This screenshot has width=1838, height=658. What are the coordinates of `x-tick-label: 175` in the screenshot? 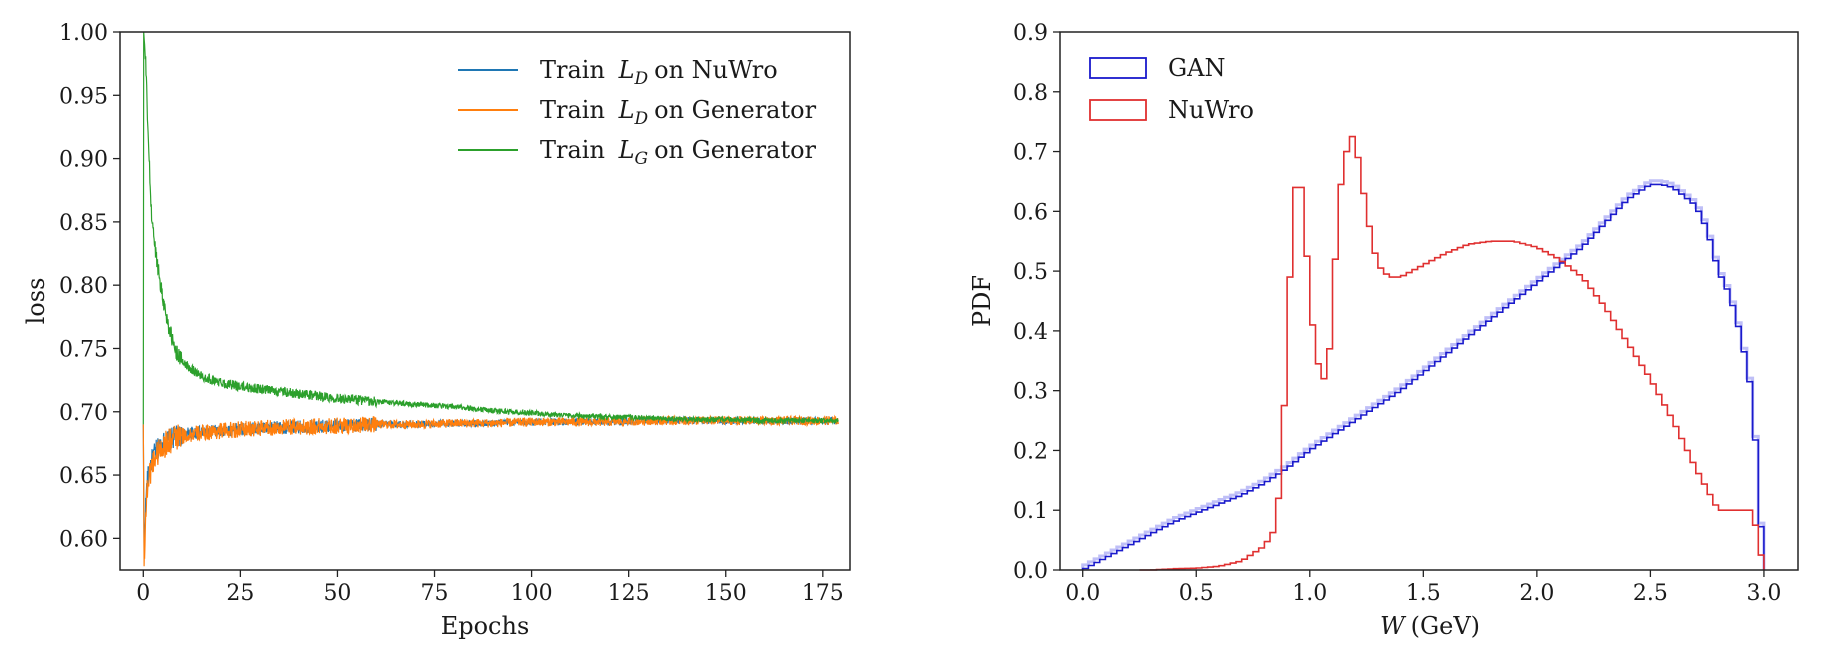 It's located at (823, 593).